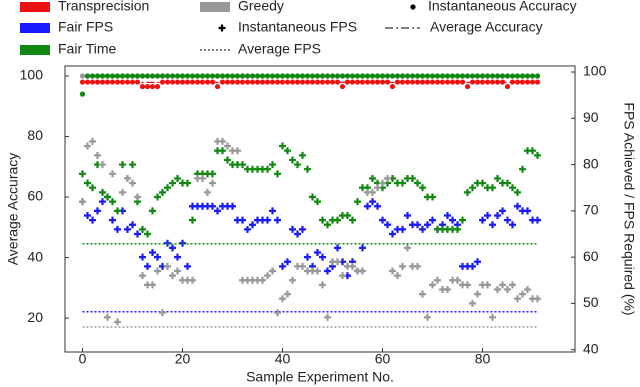 This screenshot has width=640, height=387. I want to click on y2-axis-title: FPS Achieved / FPS Required (%), so click(629, 208).